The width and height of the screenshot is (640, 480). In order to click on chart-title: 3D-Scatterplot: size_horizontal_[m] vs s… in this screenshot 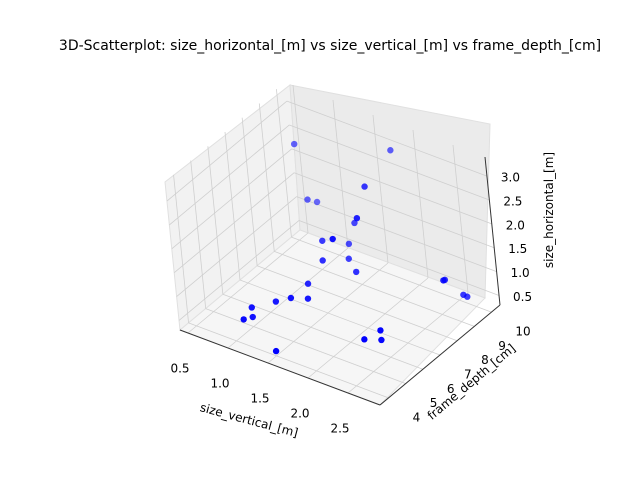, I will do `click(330, 46)`.